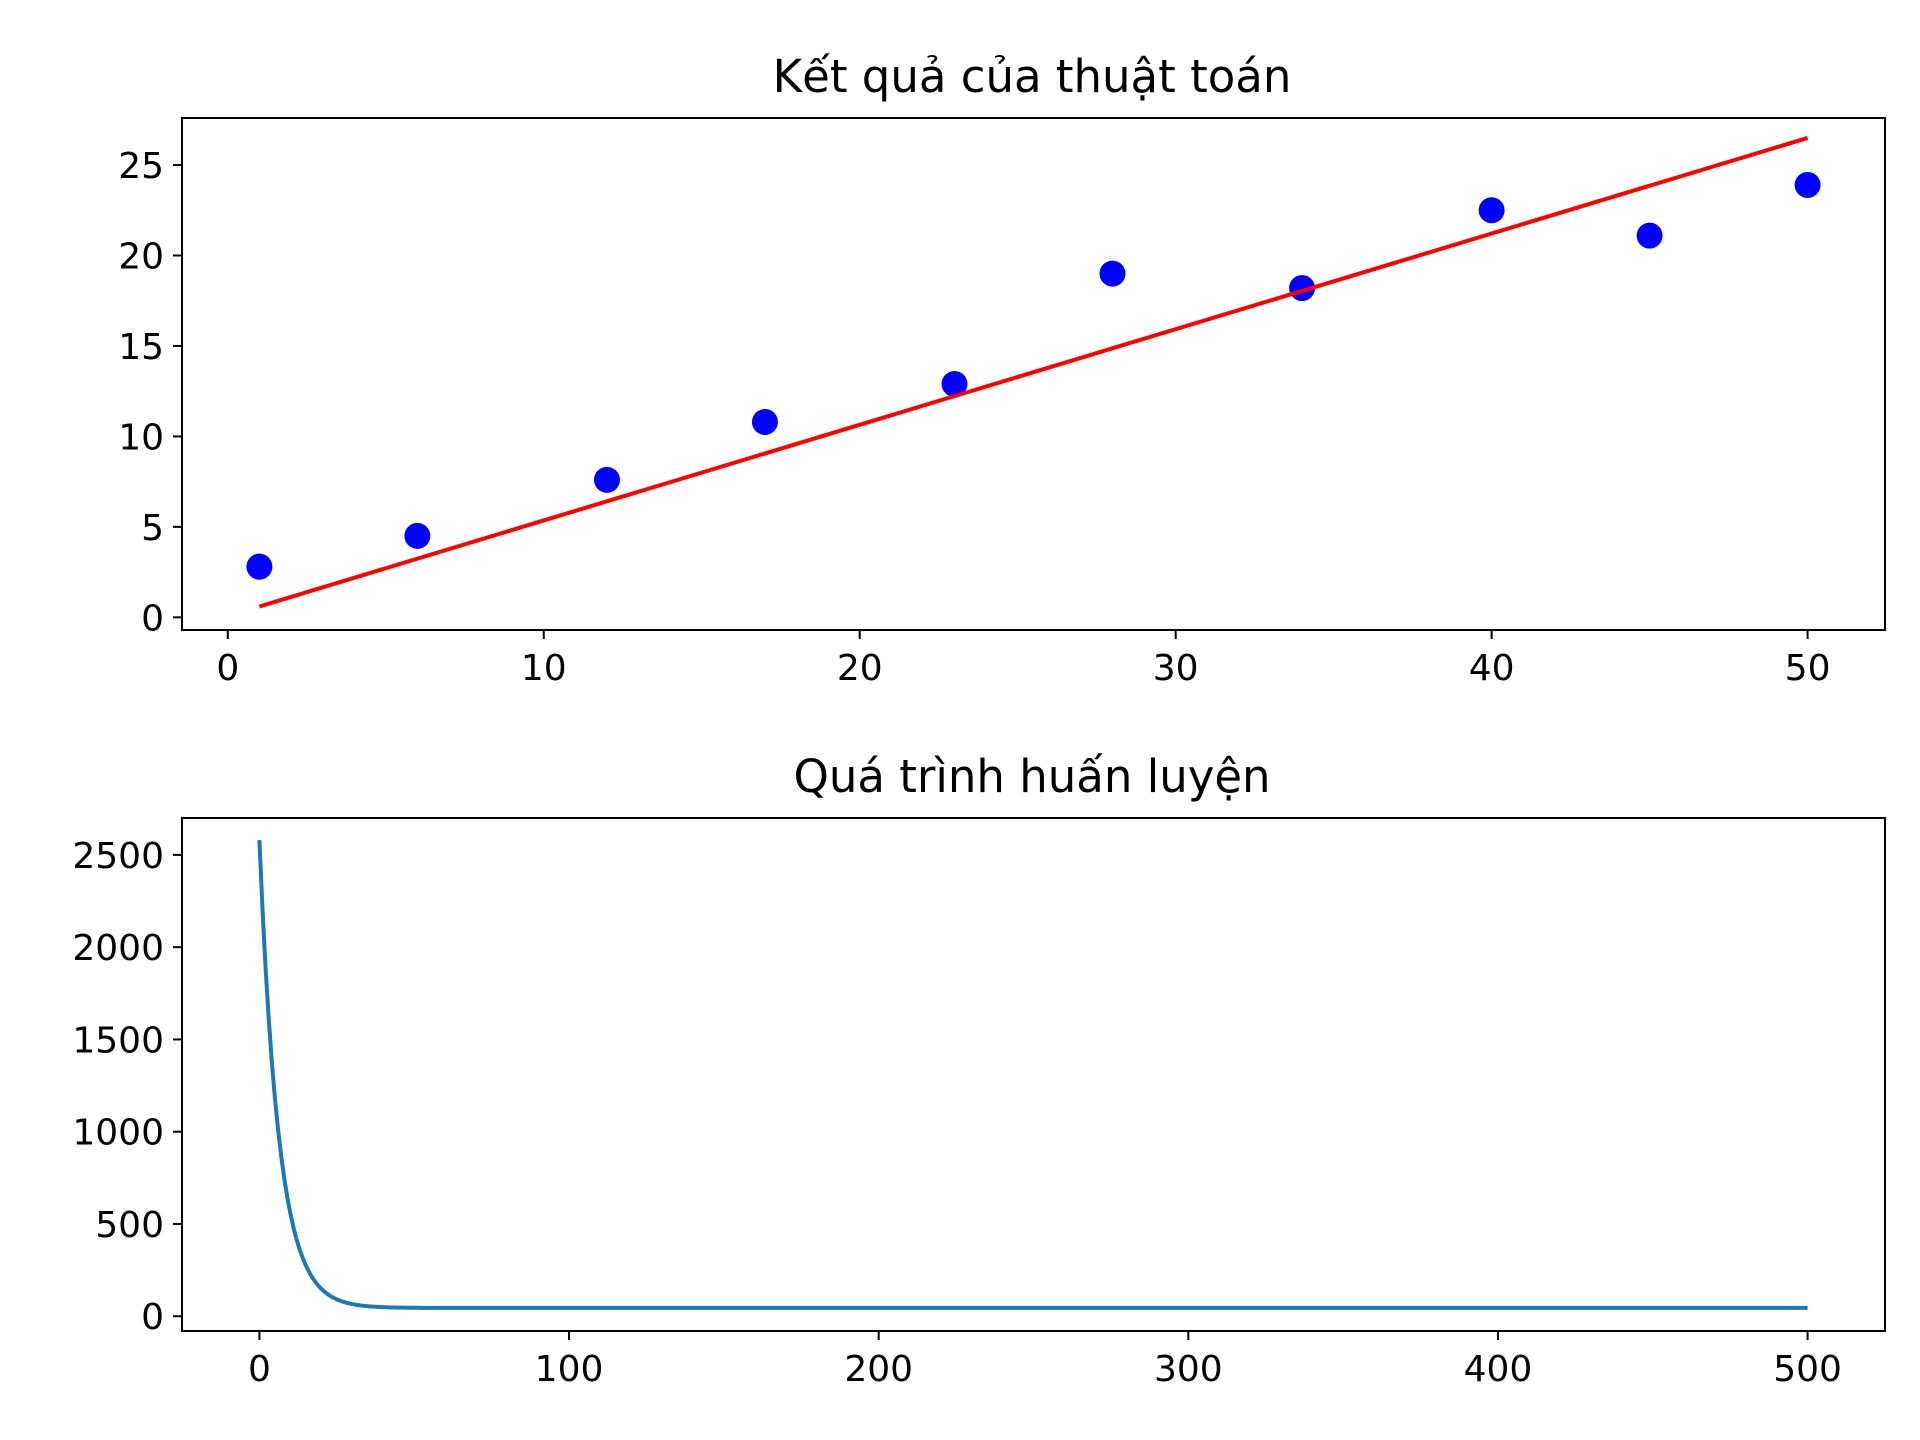  Describe the element at coordinates (878, 1369) in the screenshot. I see `training-x-tick-label: 200` at that location.